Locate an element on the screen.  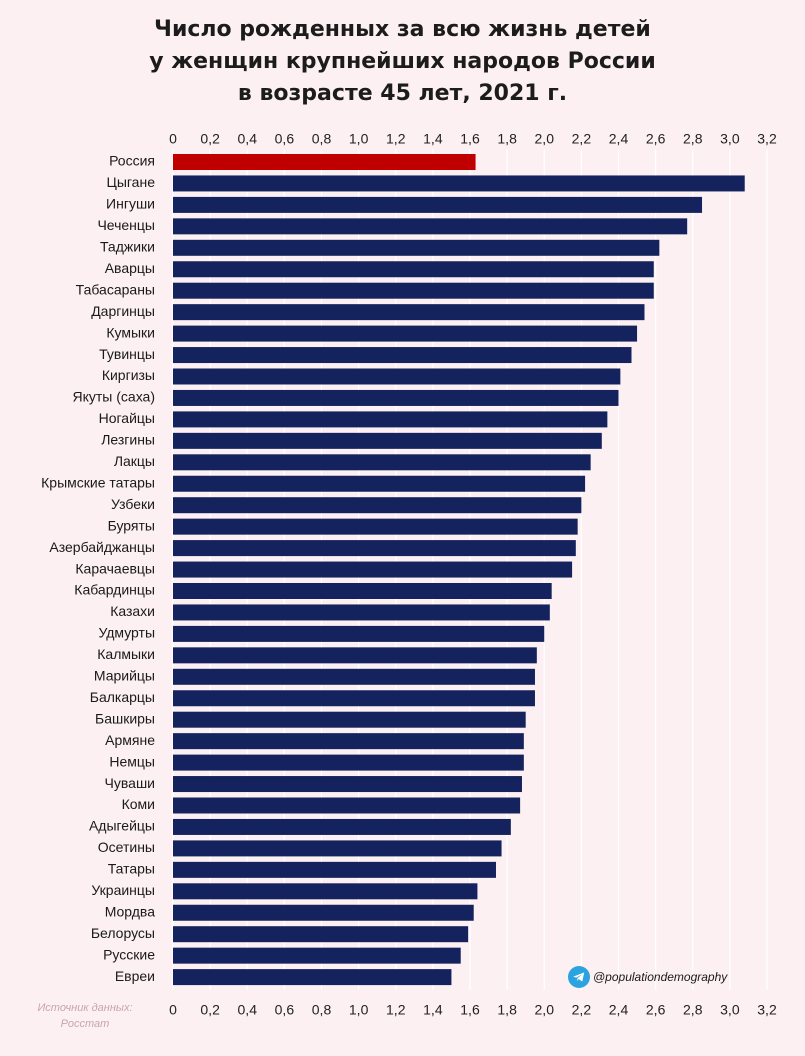
x-tick-label-bottom: 2,2 is located at coordinates (582, 1010).